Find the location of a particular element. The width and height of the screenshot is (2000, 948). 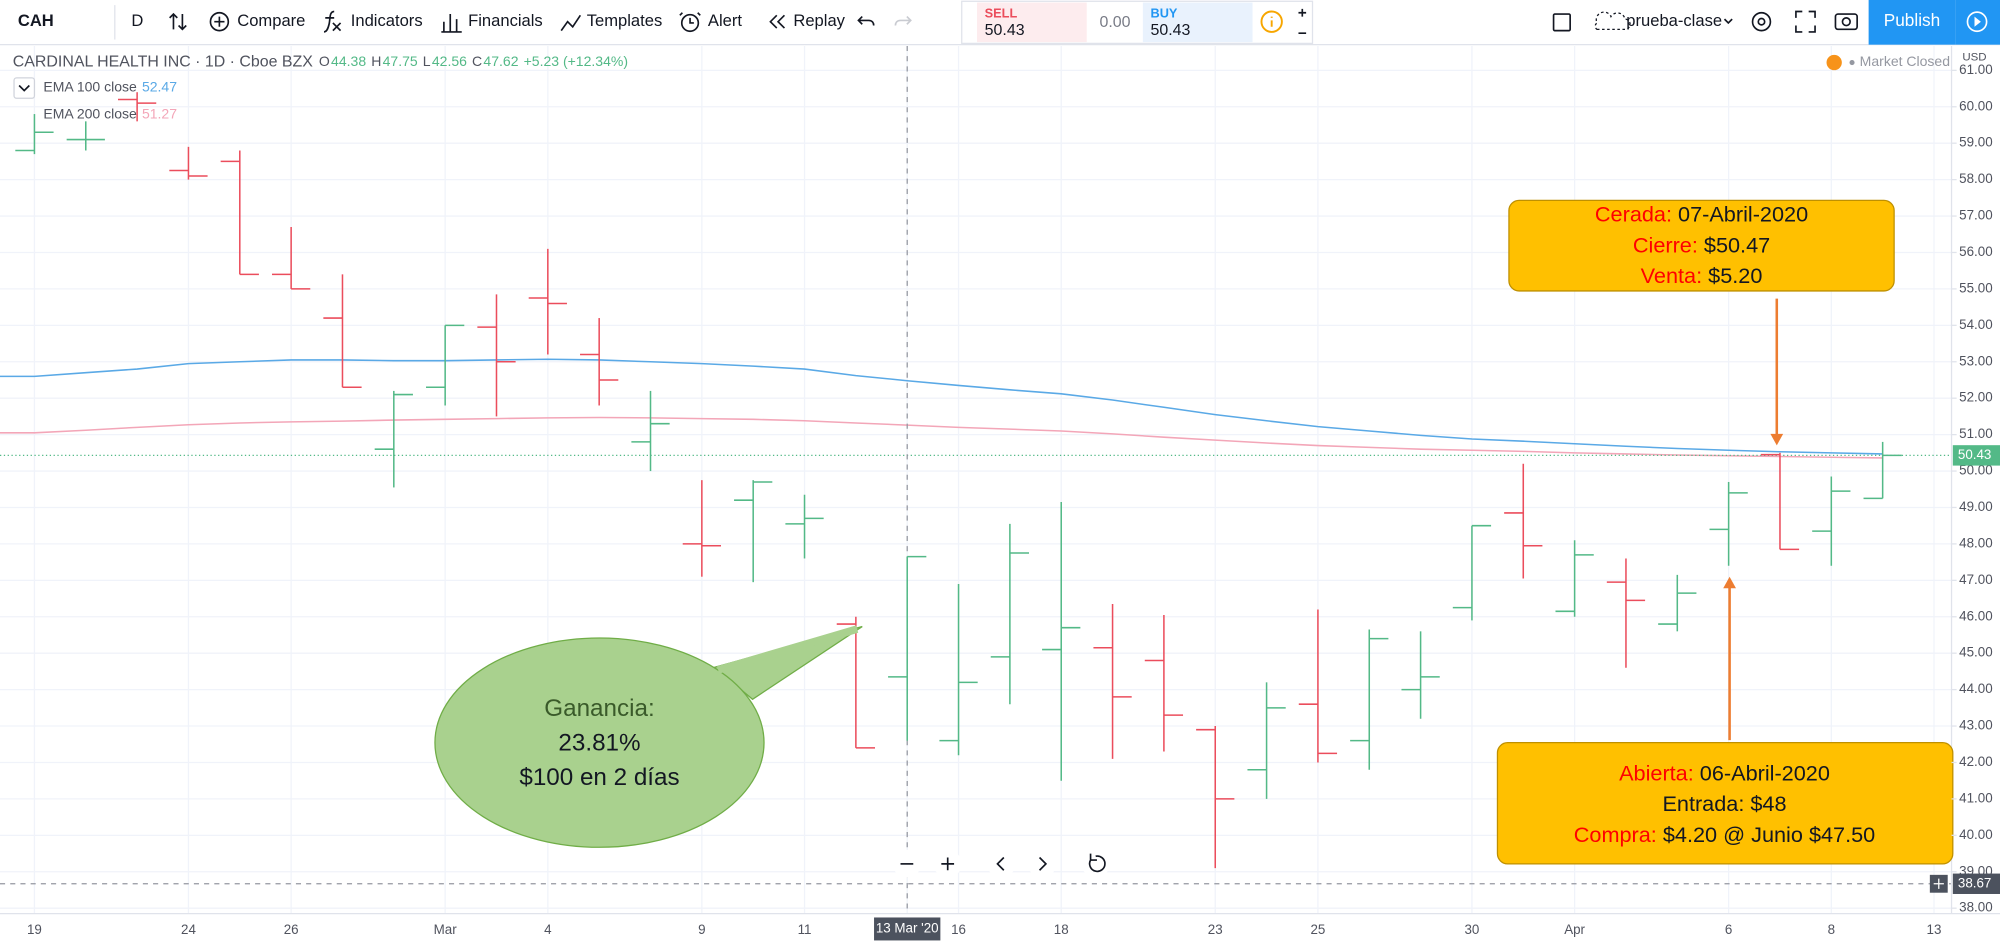

status-dot is located at coordinates (1852, 62).